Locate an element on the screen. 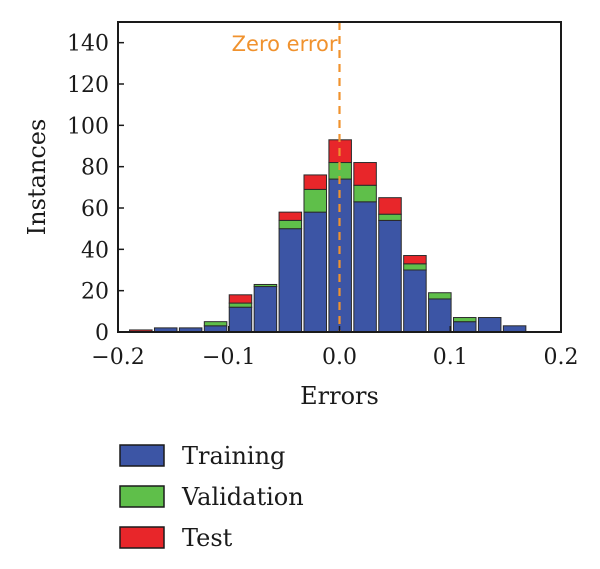 The image size is (600, 569). legend-label-test: Test is located at coordinates (207, 538).